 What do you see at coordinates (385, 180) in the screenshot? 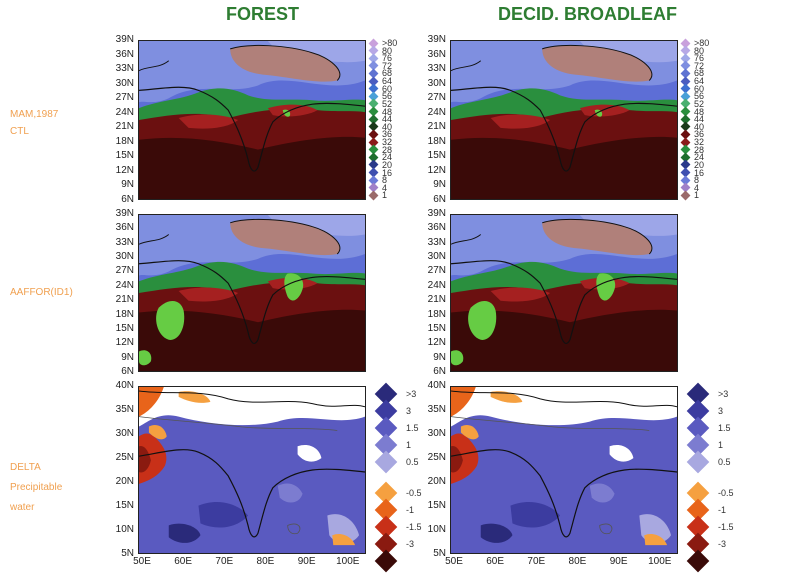
I see `legend-label: 8` at bounding box center [385, 180].